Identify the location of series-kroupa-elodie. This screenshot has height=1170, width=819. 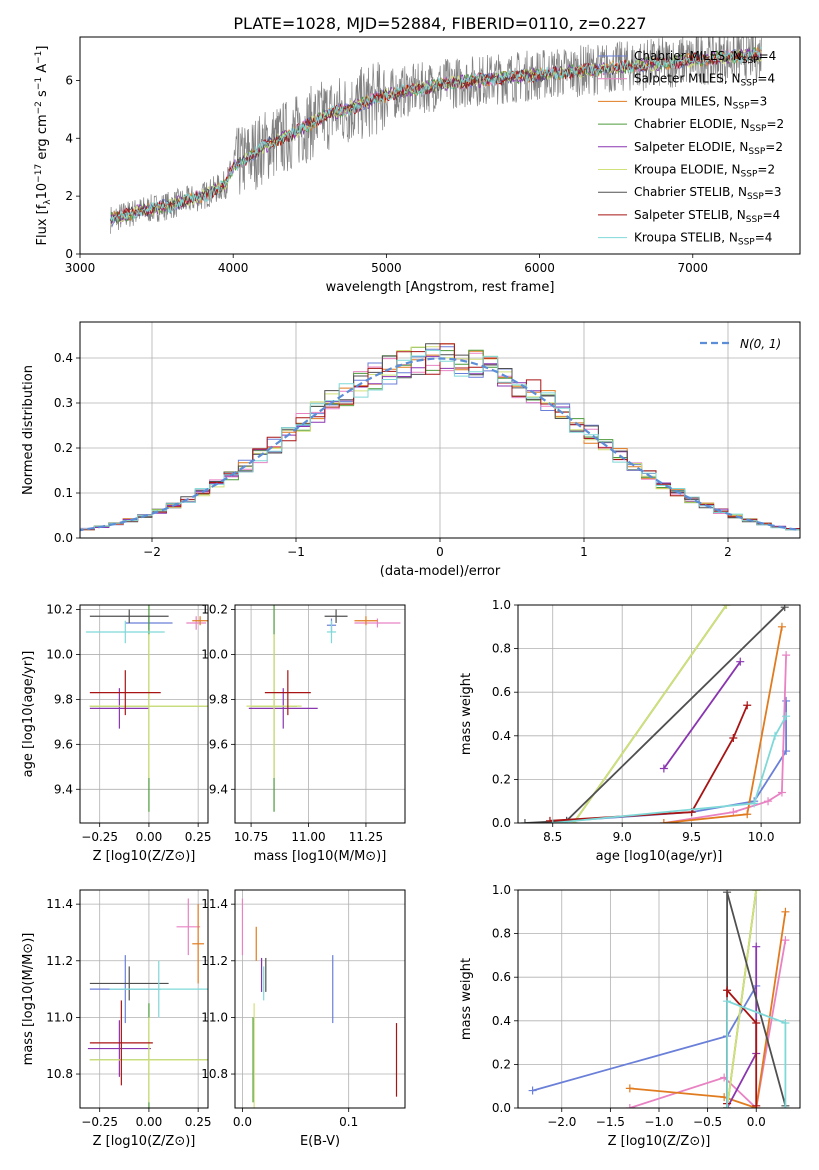
(742, 999).